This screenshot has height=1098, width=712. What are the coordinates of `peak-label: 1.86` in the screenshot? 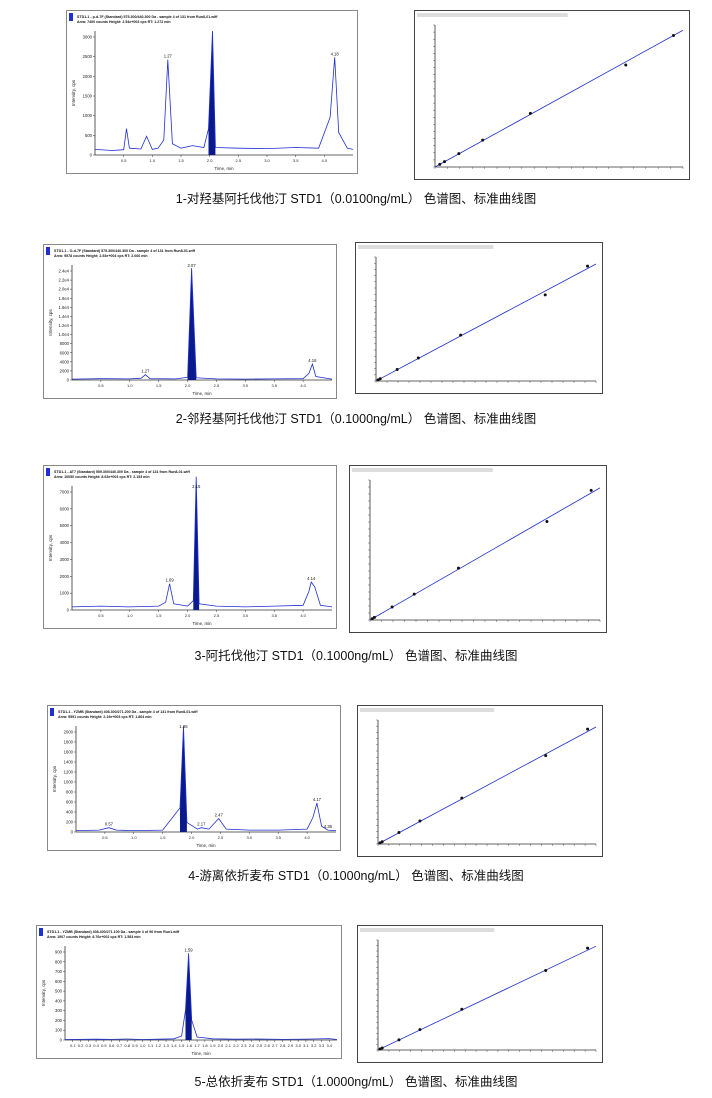 It's located at (183, 726).